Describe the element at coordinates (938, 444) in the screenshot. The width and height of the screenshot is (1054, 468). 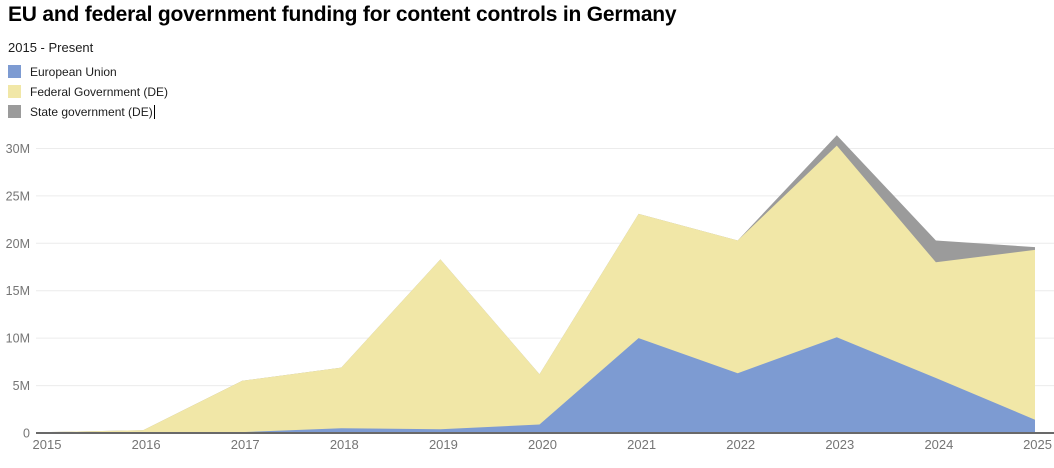
I see `x-tick-label: 2024` at that location.